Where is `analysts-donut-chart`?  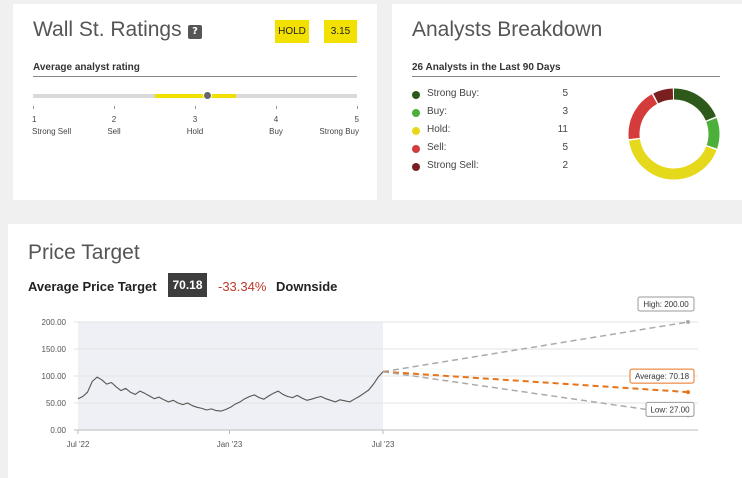
analysts-donut-chart is located at coordinates (674, 134).